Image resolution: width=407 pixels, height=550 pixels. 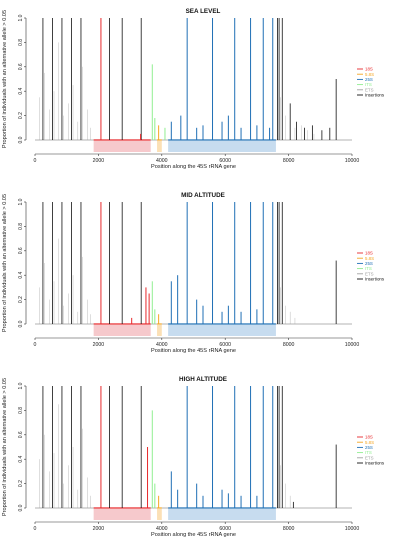 I want to click on chart-title: HIGH ALTITUDE, so click(x=203, y=379).